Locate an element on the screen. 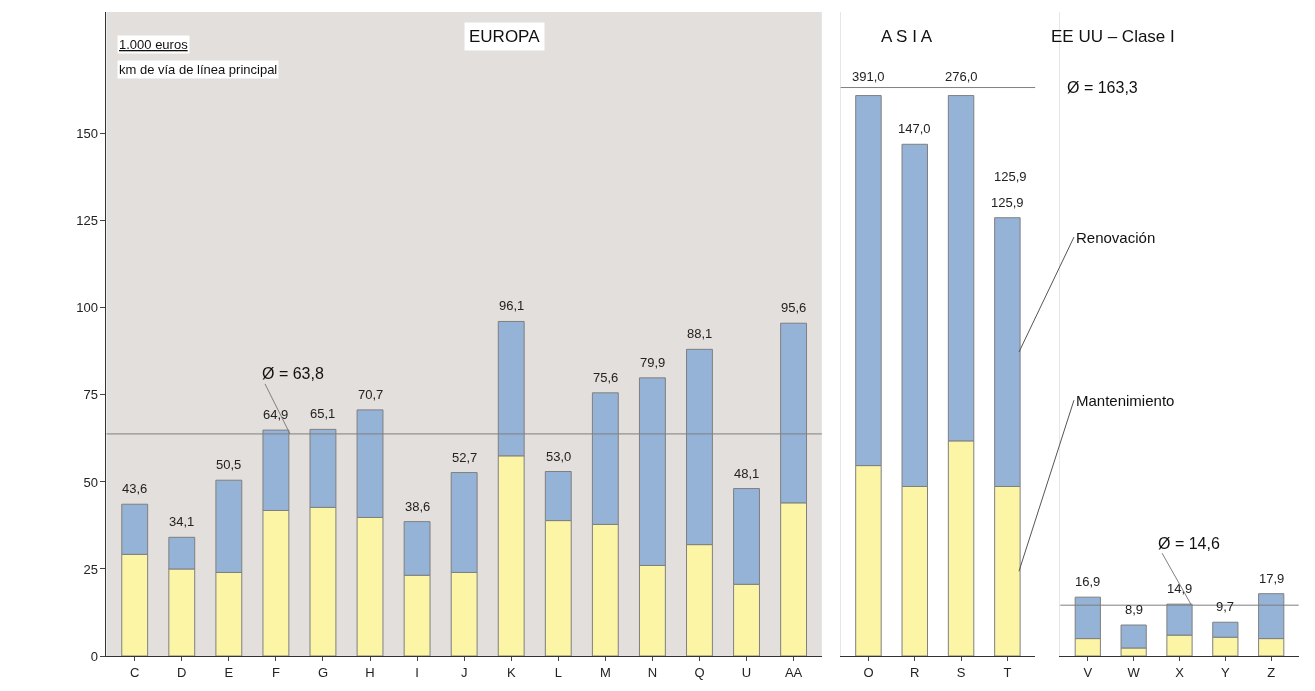  y-tick-label: 150 is located at coordinates (87, 134).